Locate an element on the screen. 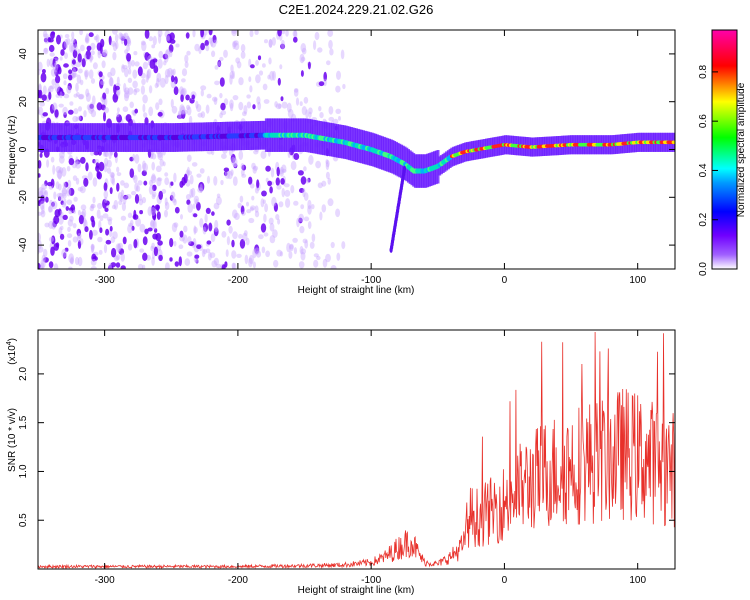  snr-y-label: SNR (10 * v/v) is located at coordinates (12, 440).